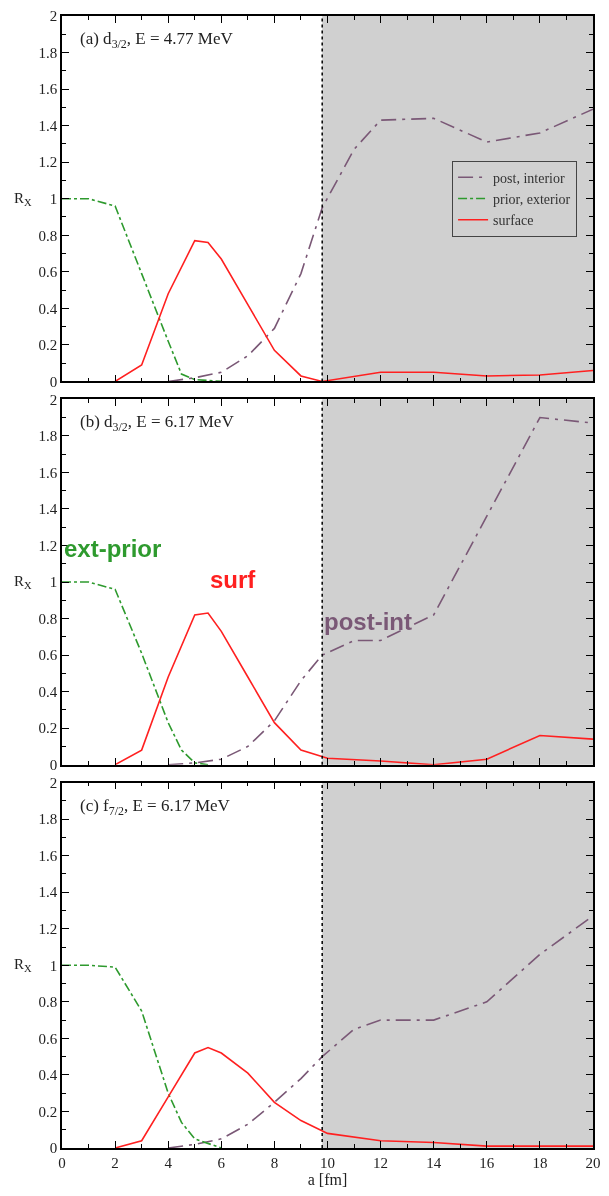 The image size is (609, 1196). Describe the element at coordinates (487, 1162) in the screenshot. I see `x-tick-label: 16` at that location.